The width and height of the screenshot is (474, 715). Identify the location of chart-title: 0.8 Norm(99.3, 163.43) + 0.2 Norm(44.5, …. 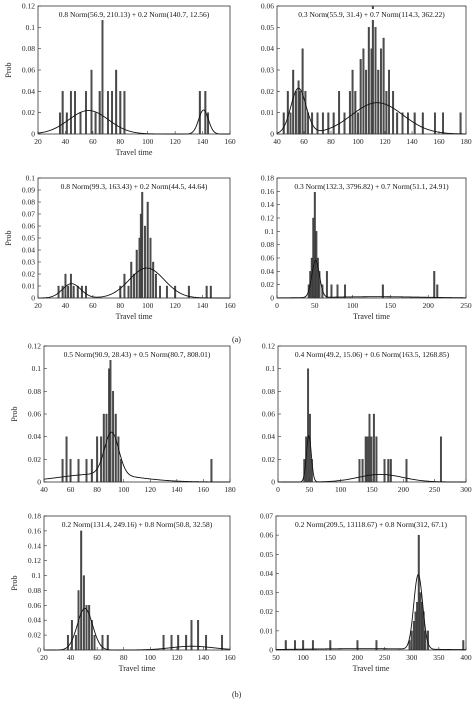
(134, 186).